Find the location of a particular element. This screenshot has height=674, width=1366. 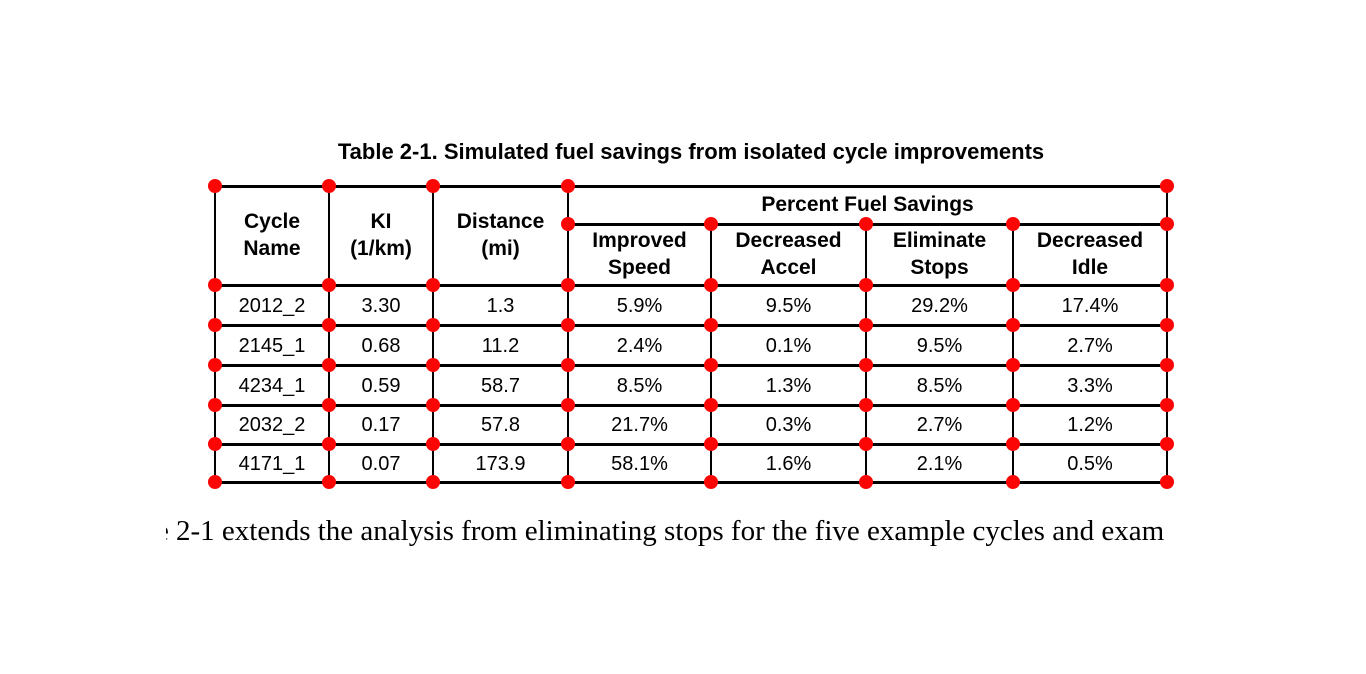

cell-improved-speed: 5.9% is located at coordinates (639, 305).